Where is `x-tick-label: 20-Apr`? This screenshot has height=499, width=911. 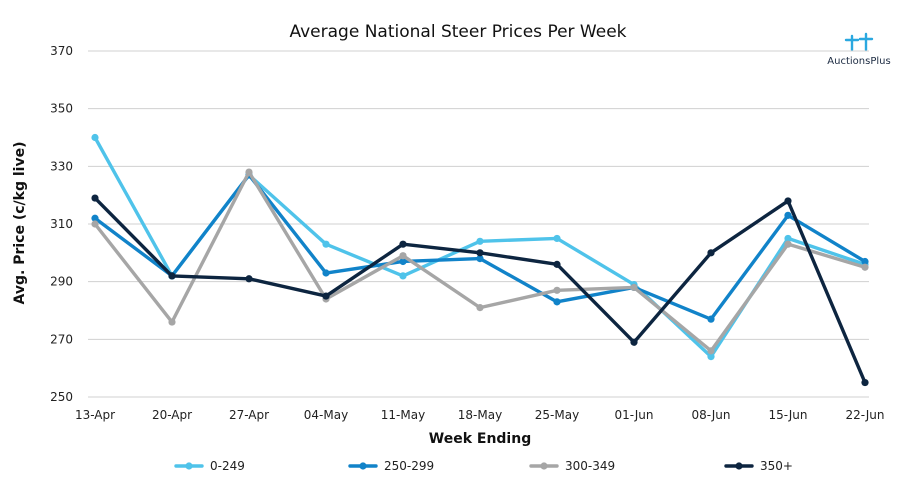 x-tick-label: 20-Apr is located at coordinates (172, 415).